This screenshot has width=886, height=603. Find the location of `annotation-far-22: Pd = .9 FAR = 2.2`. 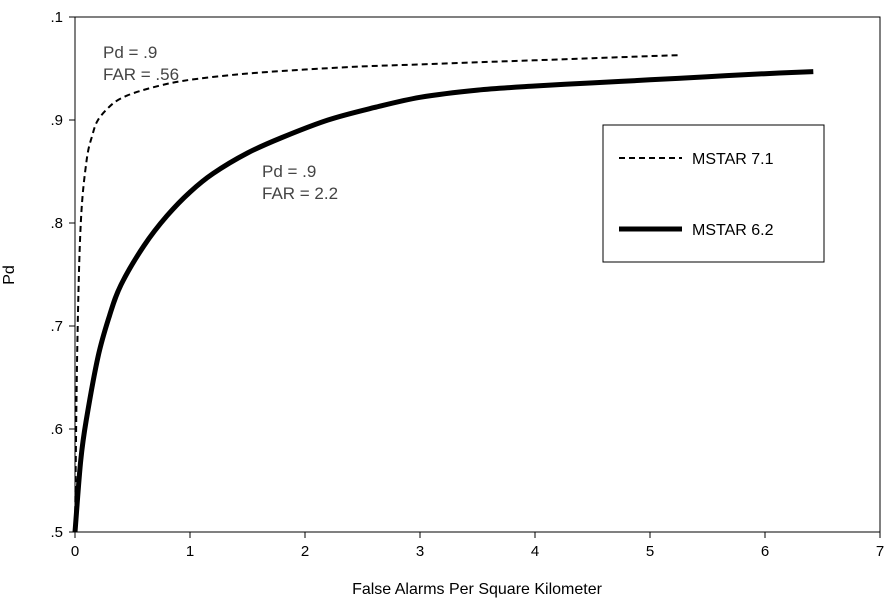

annotation-far-22: Pd = .9 FAR = 2.2 is located at coordinates (300, 182).